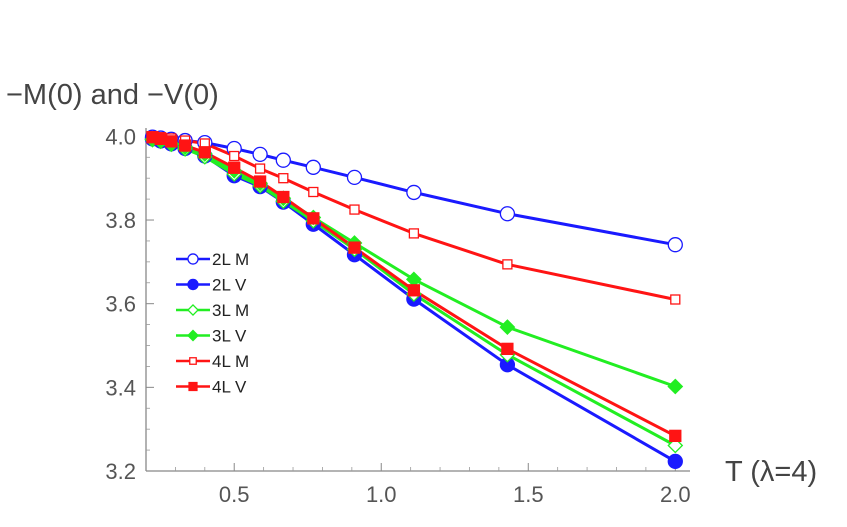  I want to click on legend-label: 4L V, so click(229, 387).